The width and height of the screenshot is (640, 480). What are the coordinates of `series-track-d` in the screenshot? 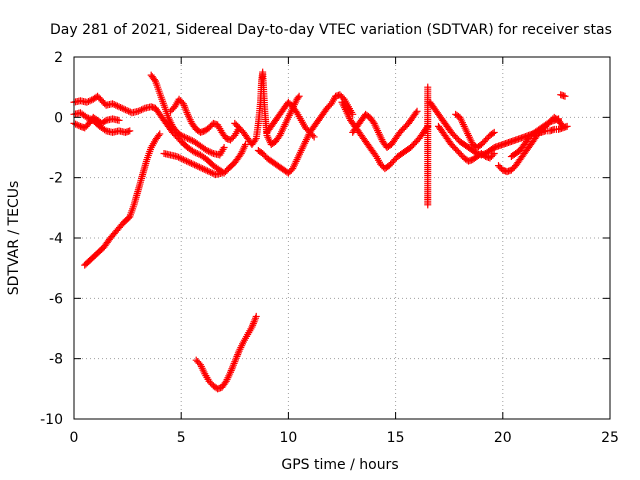 It's located at (187, 115).